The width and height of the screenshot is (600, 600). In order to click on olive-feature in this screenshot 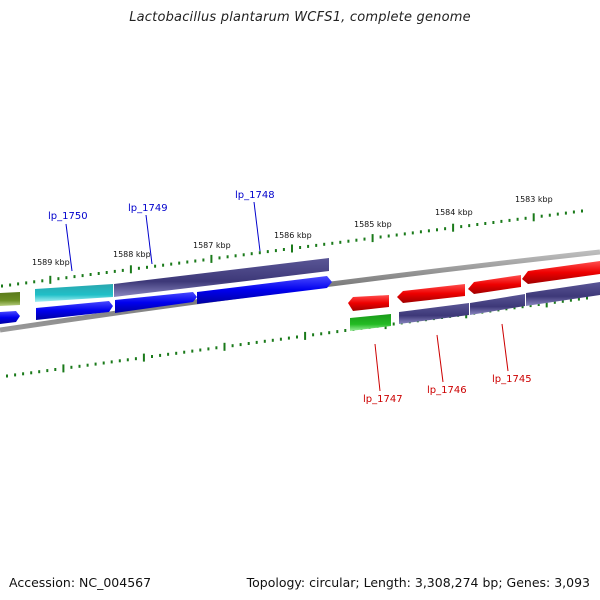, I will do `click(10, 299)`.